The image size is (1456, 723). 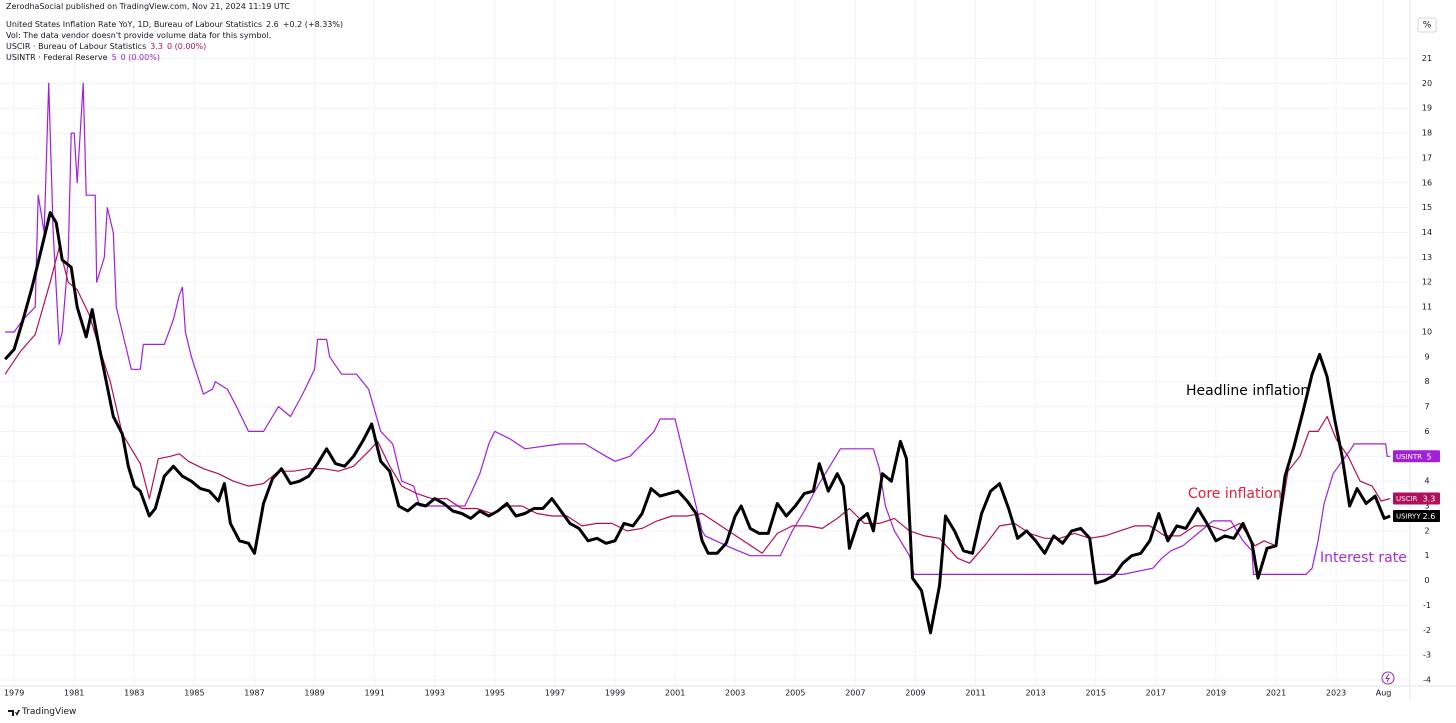 What do you see at coordinates (313, 24) in the screenshot?
I see `legend-change: +0.2 (+8.33%)` at bounding box center [313, 24].